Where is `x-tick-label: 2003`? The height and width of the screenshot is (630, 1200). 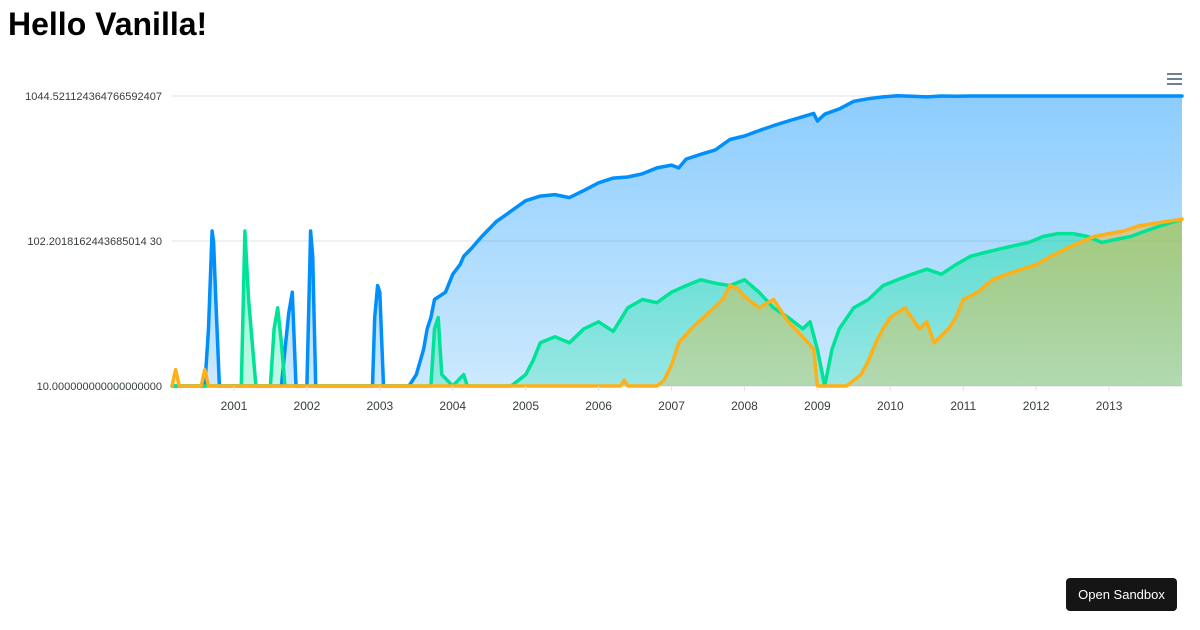
x-tick-label: 2003 is located at coordinates (379, 406).